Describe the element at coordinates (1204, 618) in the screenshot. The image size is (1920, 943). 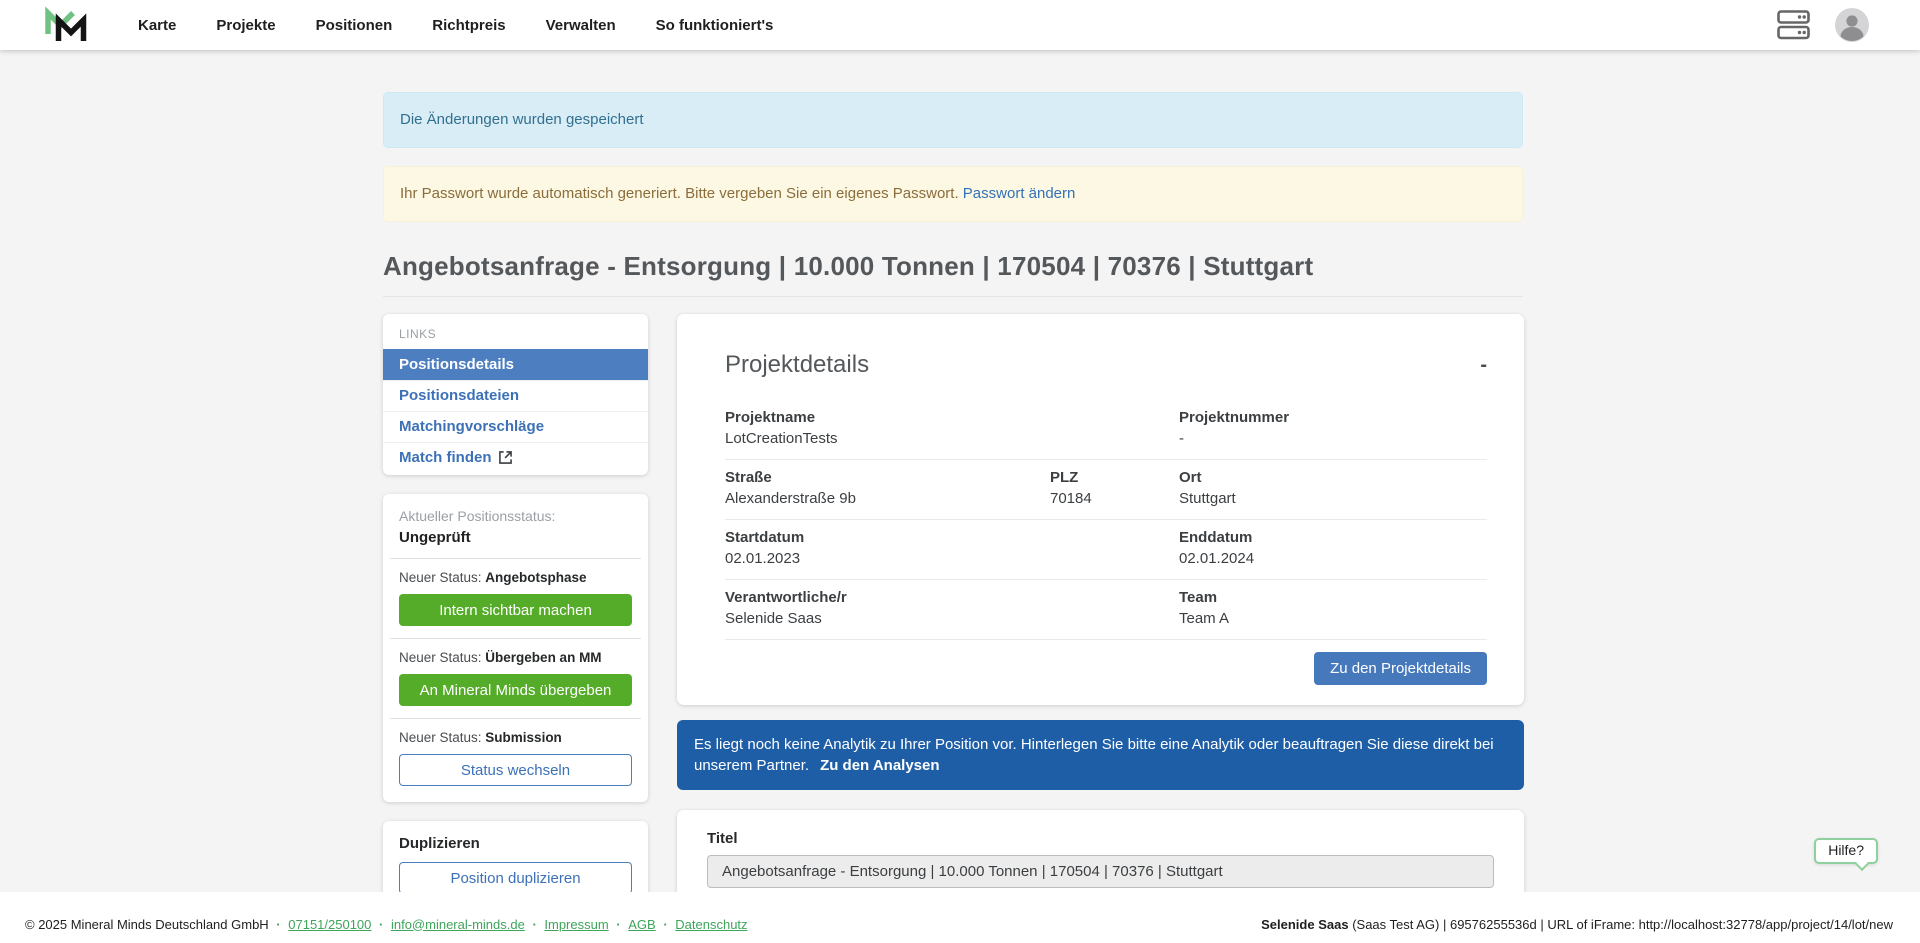
I see `field-value: Team A` at that location.